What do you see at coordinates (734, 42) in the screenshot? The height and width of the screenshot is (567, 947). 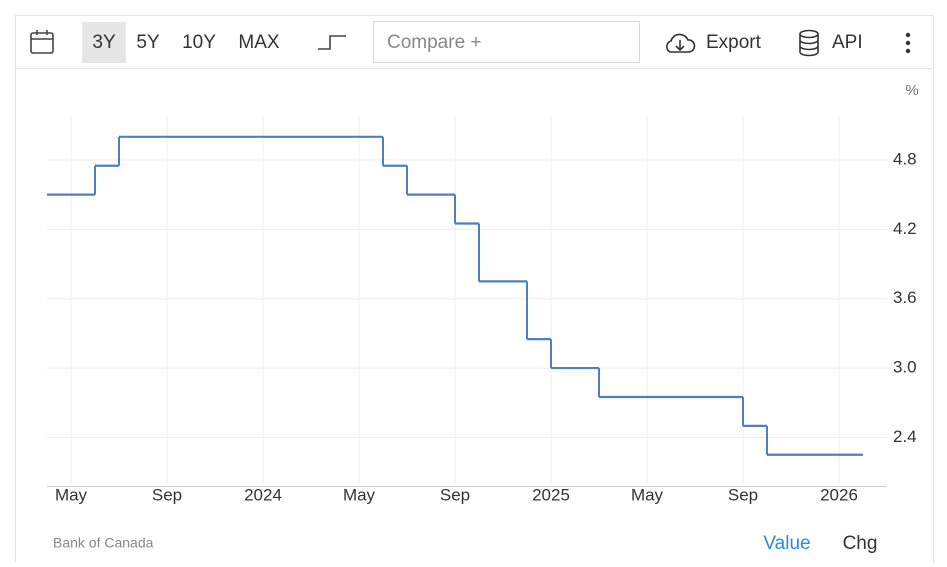 I see `export-button: Export` at bounding box center [734, 42].